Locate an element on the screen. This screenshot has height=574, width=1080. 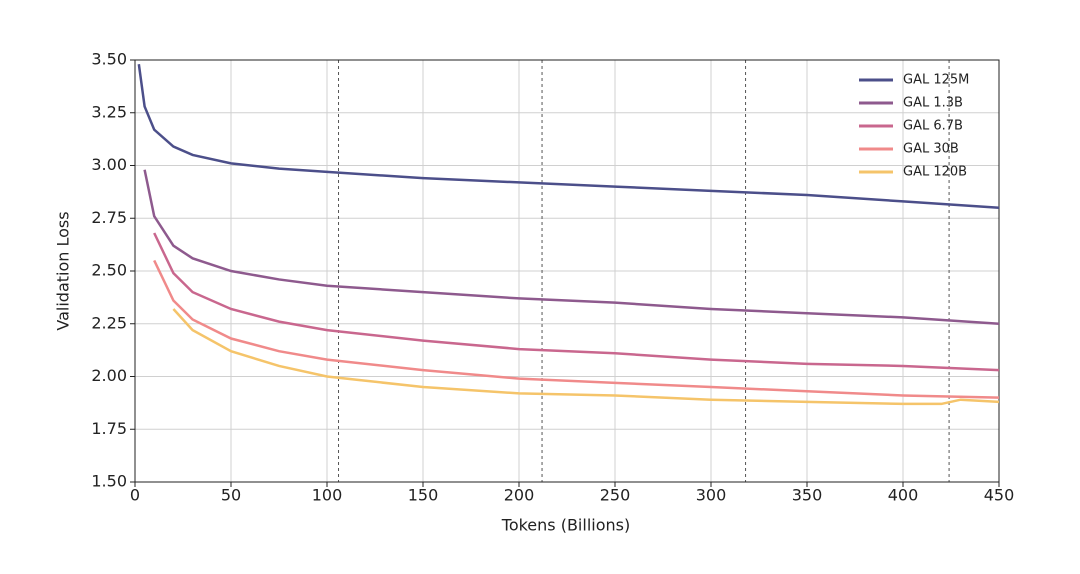
line is located at coordinates (586, 357).